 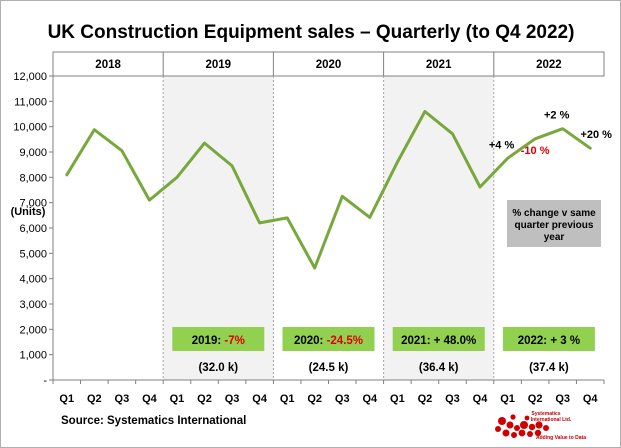 What do you see at coordinates (310, 341) in the screenshot?
I see `annual-change-label: 2020:` at bounding box center [310, 341].